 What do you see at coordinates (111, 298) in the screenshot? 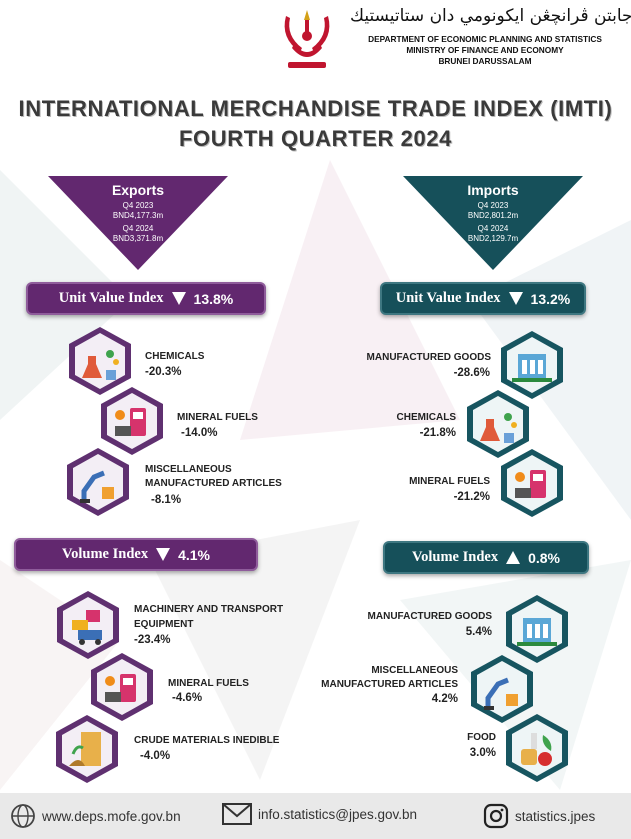
I see `exports-unit-value-index-label: Unit Value Index` at bounding box center [111, 298].